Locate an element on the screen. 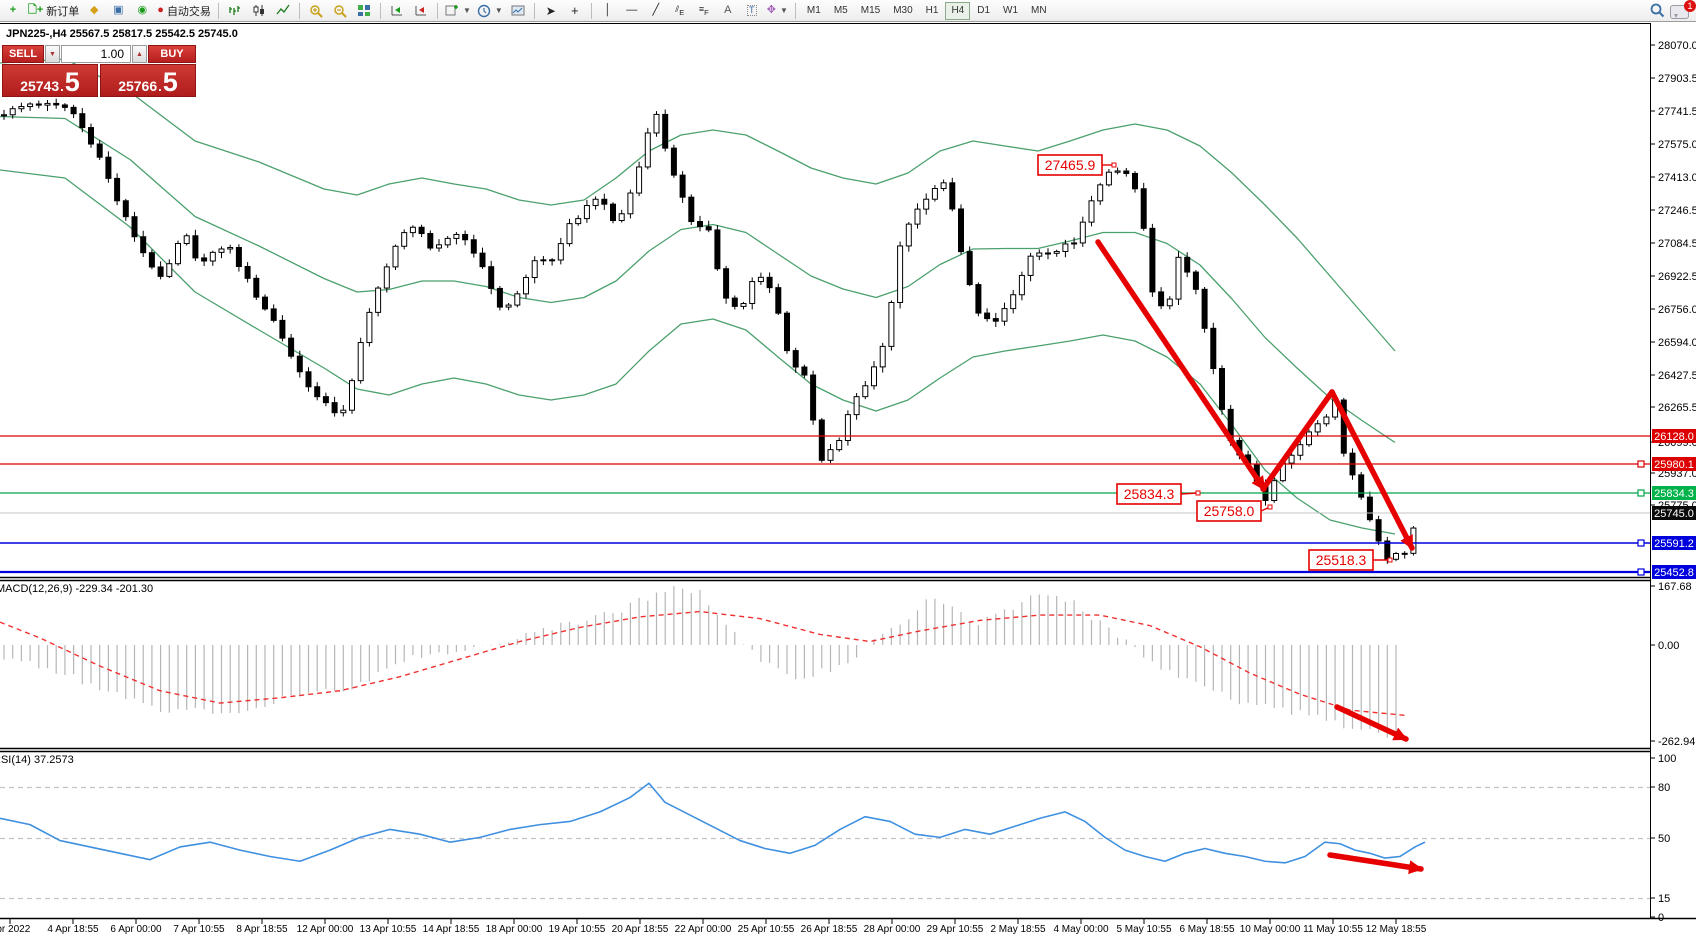  svg-text: 27465.9 is located at coordinates (1070, 165).